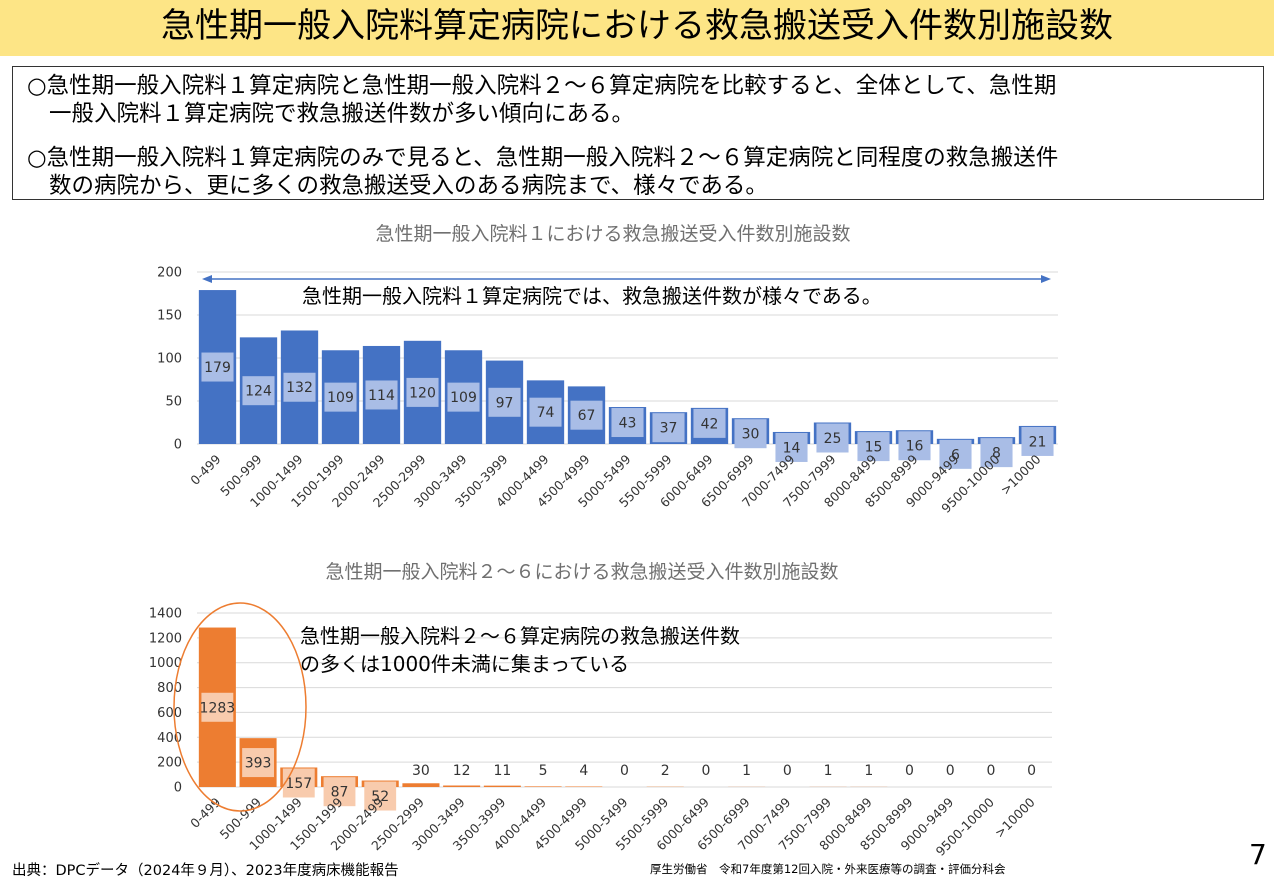 The height and width of the screenshot is (880, 1274). Describe the element at coordinates (169, 713) in the screenshot. I see `y-tick-label: 600` at that location.